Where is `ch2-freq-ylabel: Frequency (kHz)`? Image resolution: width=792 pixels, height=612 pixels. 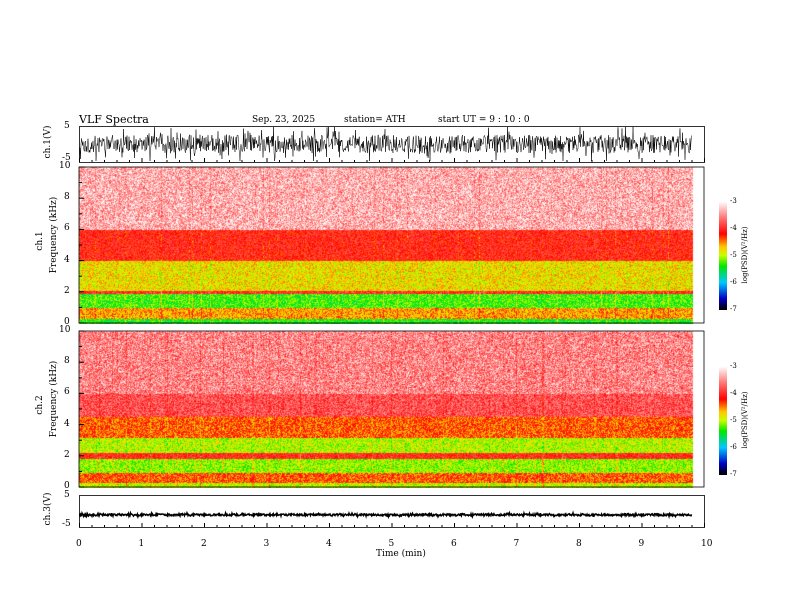 ch2-freq-ylabel: Frequency (kHz) is located at coordinates (54, 399).